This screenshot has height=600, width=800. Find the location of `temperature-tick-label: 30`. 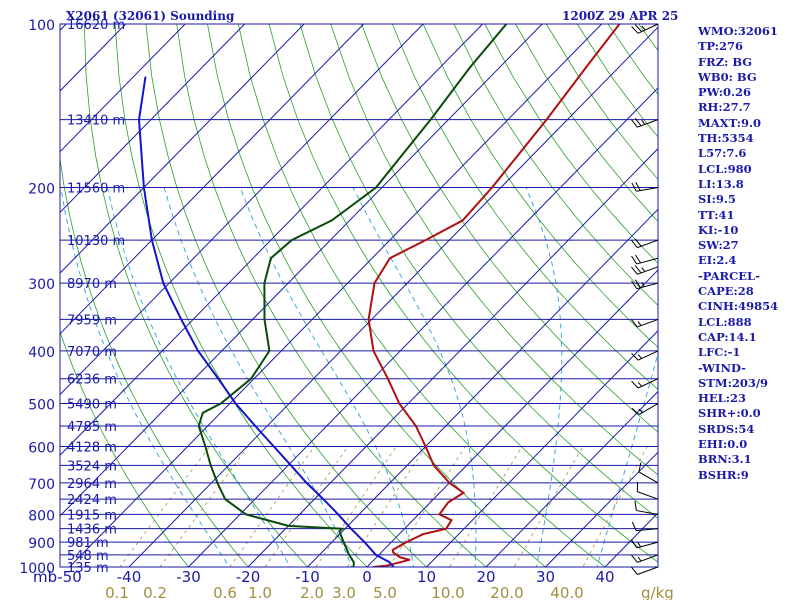

temperature-tick-label: 30 is located at coordinates (545, 577).